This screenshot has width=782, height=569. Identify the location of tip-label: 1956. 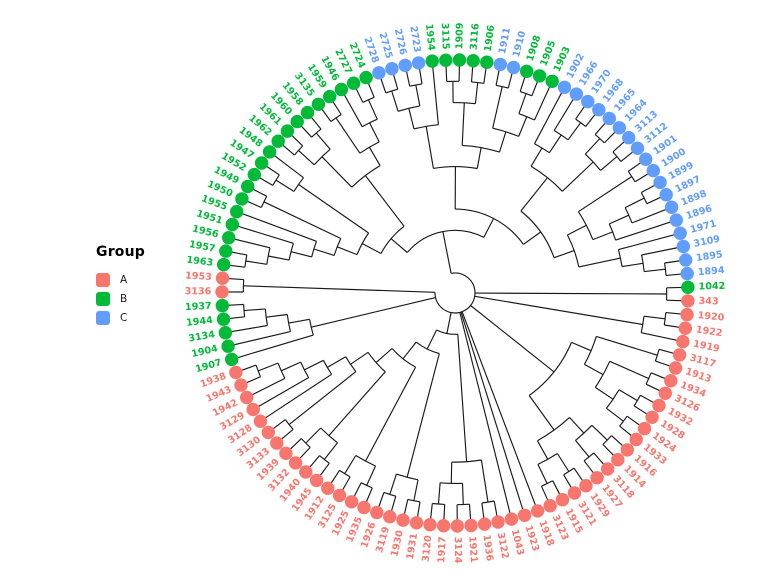
(205, 232).